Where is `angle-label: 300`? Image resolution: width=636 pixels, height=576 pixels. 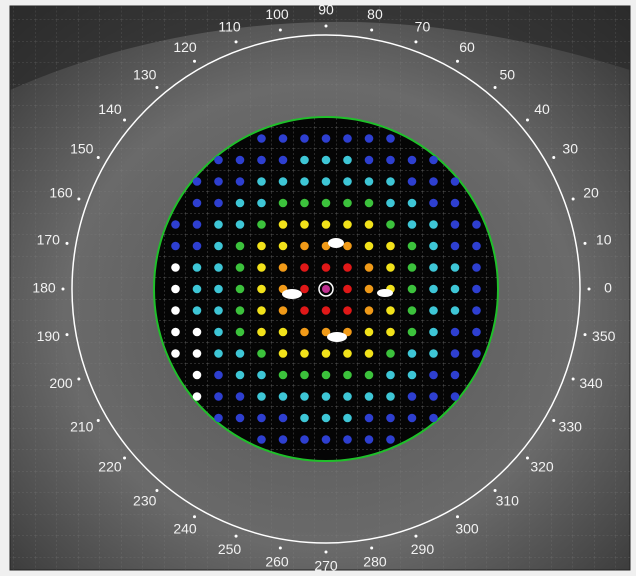
angle-label: 300 is located at coordinates (467, 528).